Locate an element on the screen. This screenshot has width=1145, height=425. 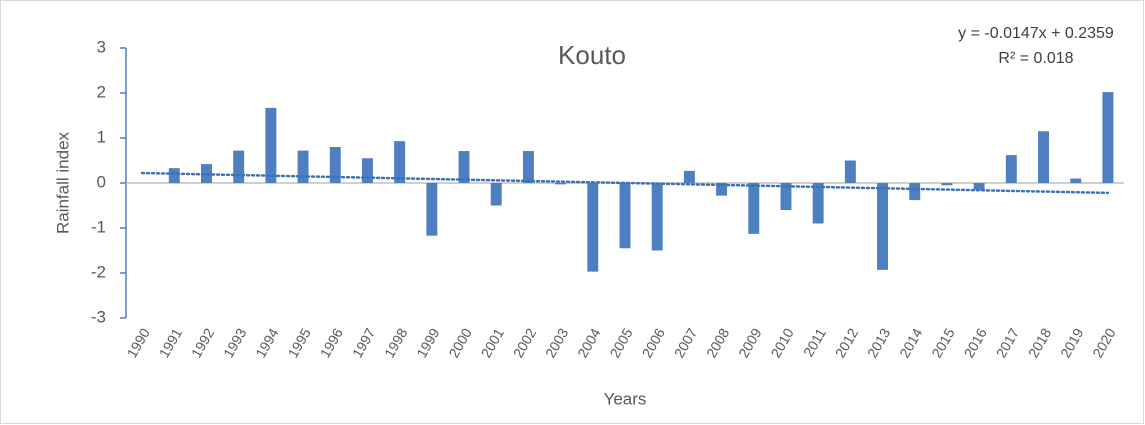
y-tick-label: -2 is located at coordinates (98, 271).